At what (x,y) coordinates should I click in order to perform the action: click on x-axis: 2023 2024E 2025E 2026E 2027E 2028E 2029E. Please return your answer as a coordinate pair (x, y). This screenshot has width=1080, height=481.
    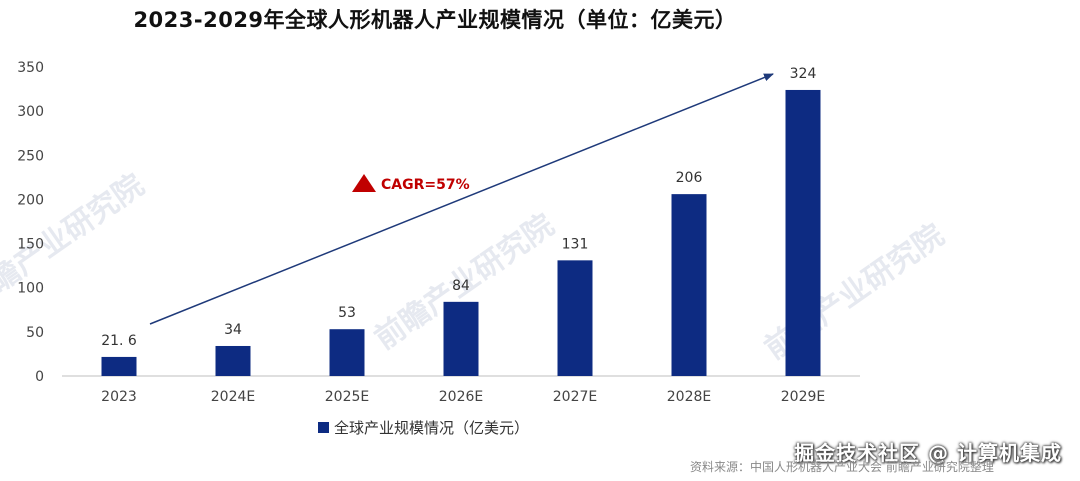
    Looking at the image, I should click on (463, 397).